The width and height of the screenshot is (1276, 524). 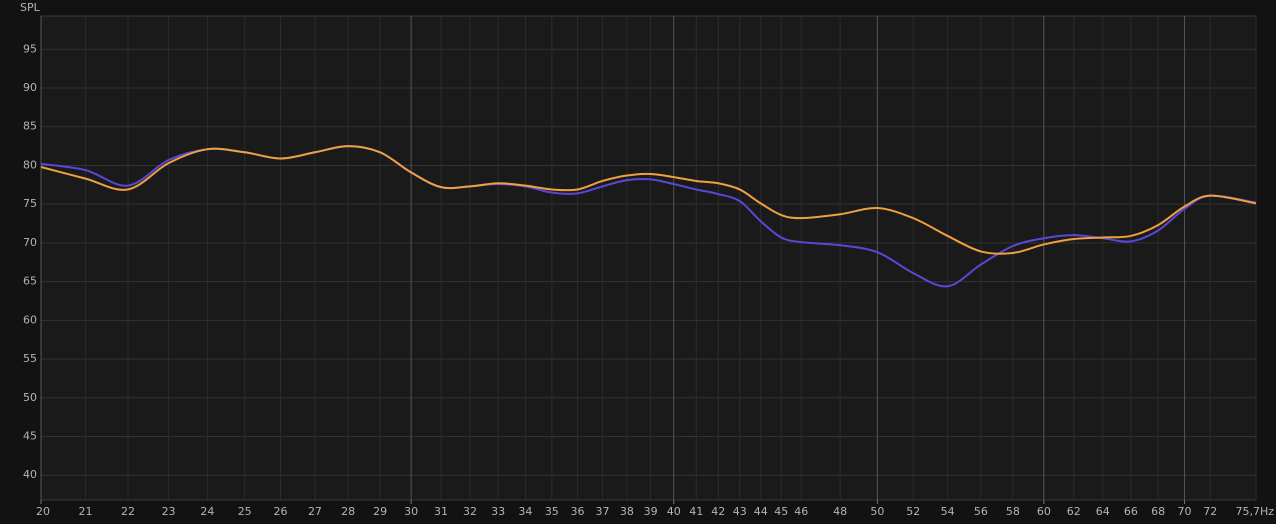 I want to click on x-tick-label: 64, so click(x=1103, y=511).